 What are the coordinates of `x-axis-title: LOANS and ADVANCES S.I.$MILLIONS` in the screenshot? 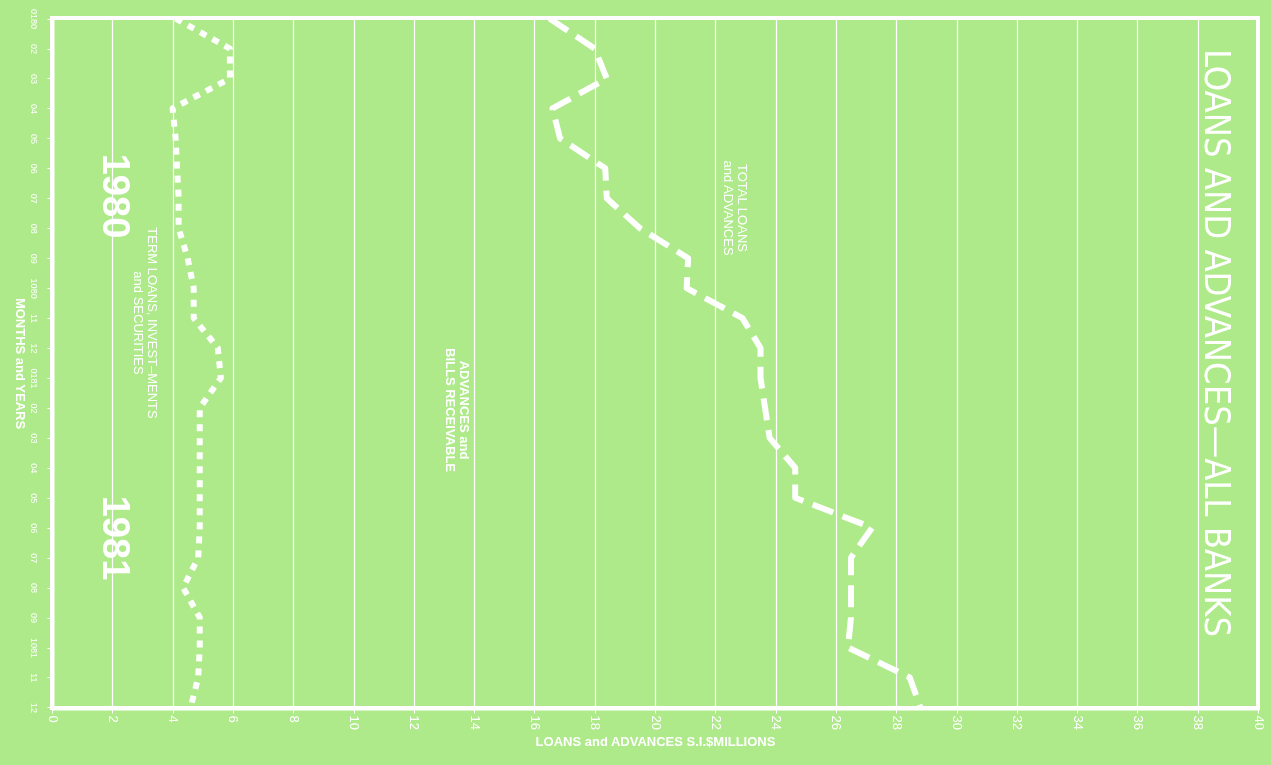 It's located at (655, 741).